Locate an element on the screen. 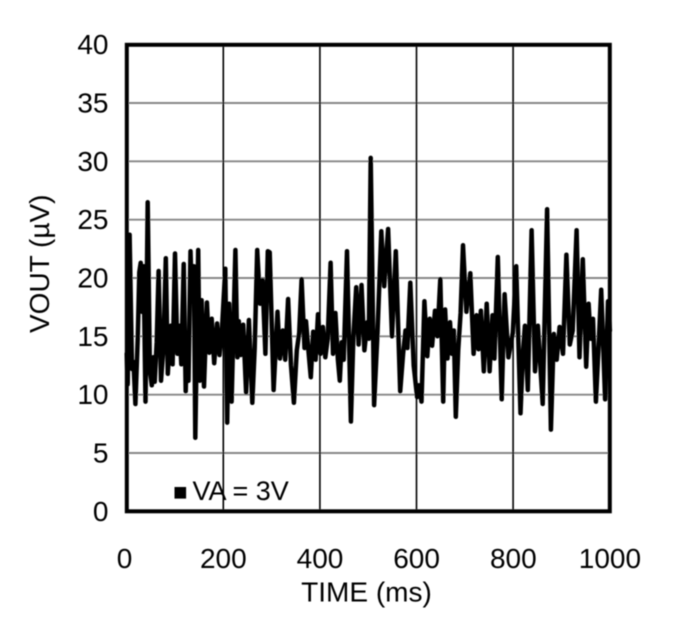 The image size is (686, 623). svg-text: 15 is located at coordinates (92, 336).